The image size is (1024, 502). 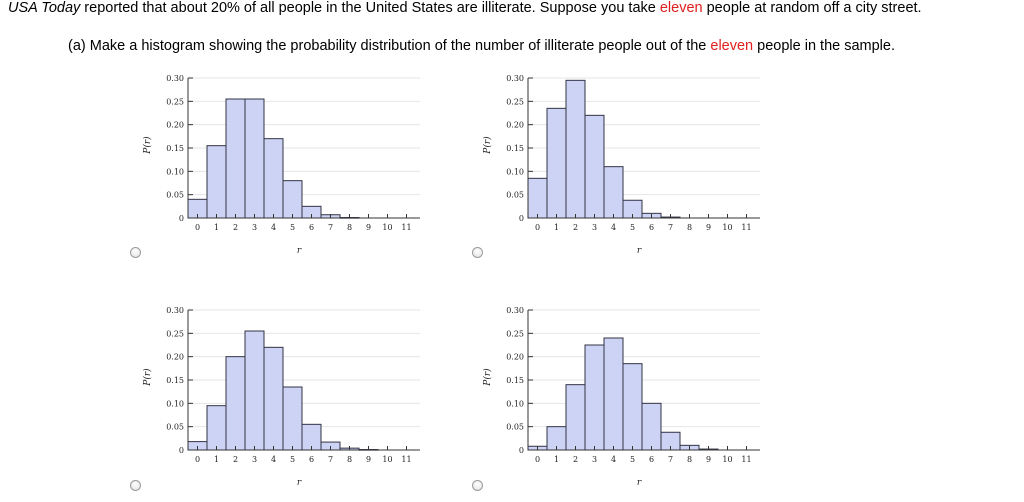 What do you see at coordinates (477, 252) in the screenshot?
I see `radio-option-b` at bounding box center [477, 252].